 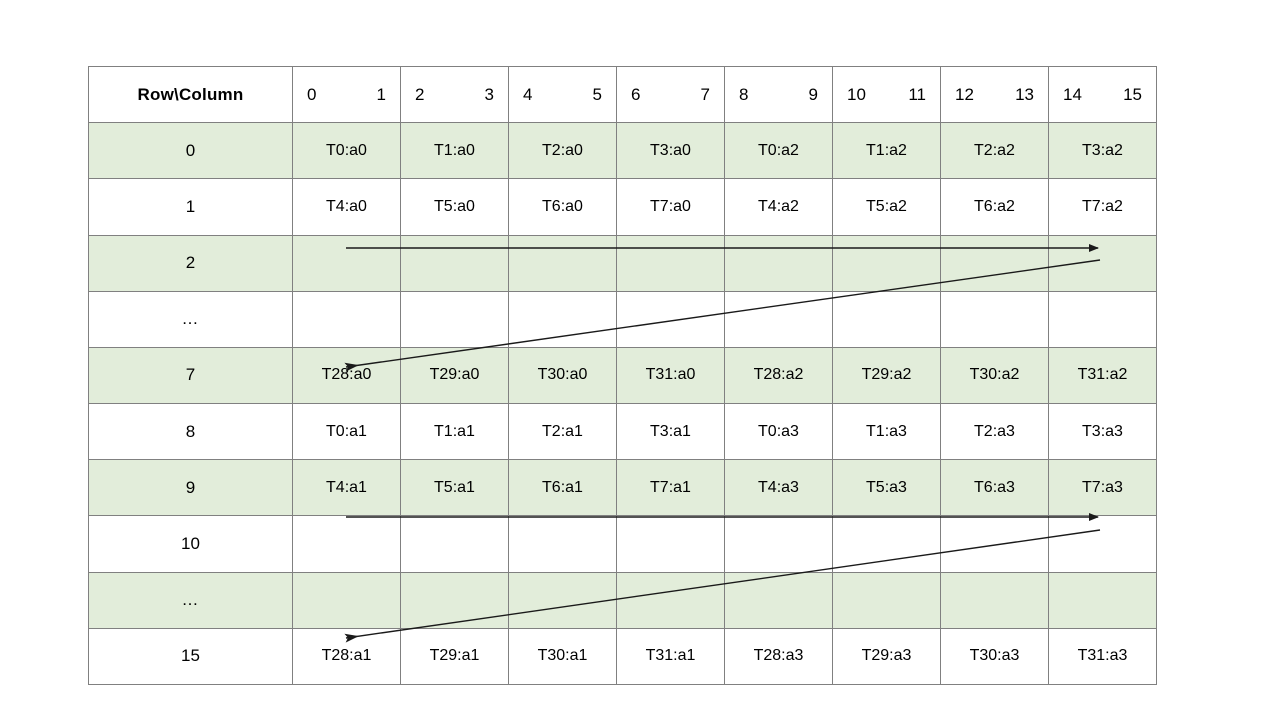 I want to click on column-index-pair: 10 11, so click(x=886, y=95).